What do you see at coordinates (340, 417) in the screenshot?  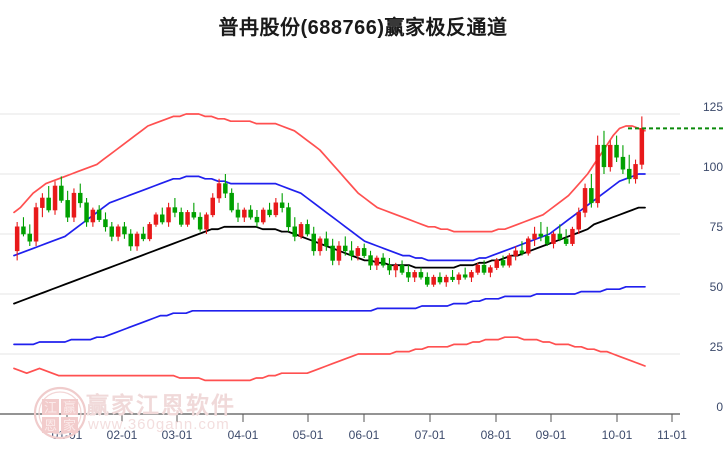 I see `axis-lines` at bounding box center [340, 417].